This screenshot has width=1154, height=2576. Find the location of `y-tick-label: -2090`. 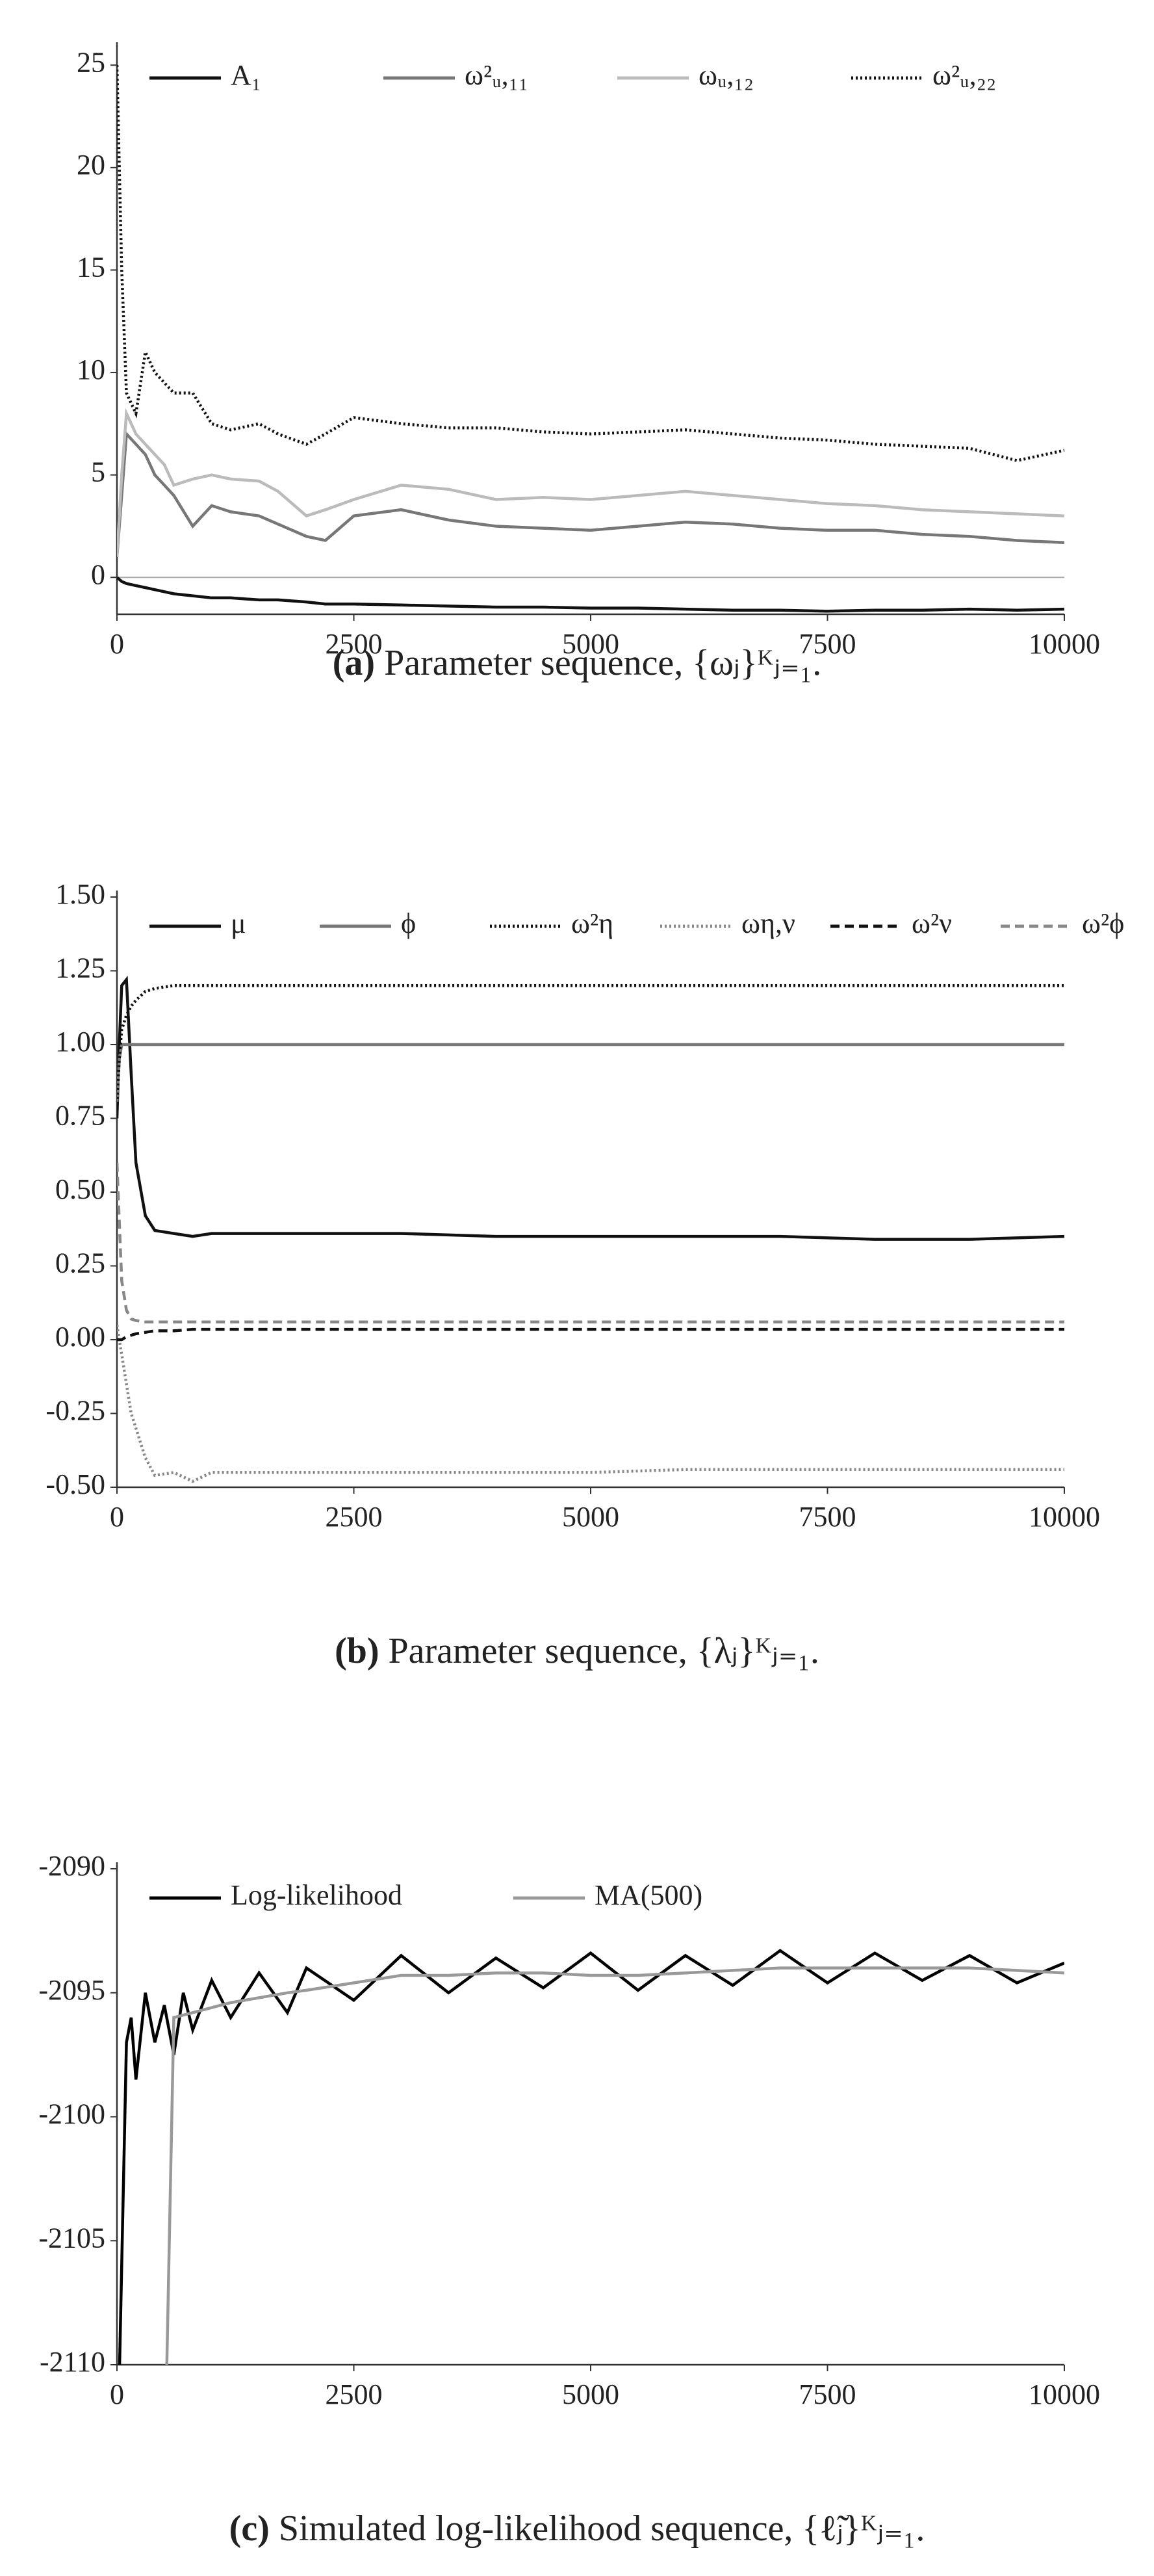

y-tick-label: -2090 is located at coordinates (71, 1866).